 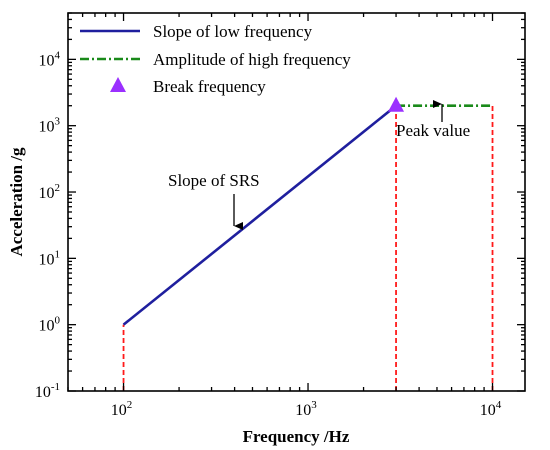 I want to click on x-tick-label: 10⁴, so click(x=491, y=409).